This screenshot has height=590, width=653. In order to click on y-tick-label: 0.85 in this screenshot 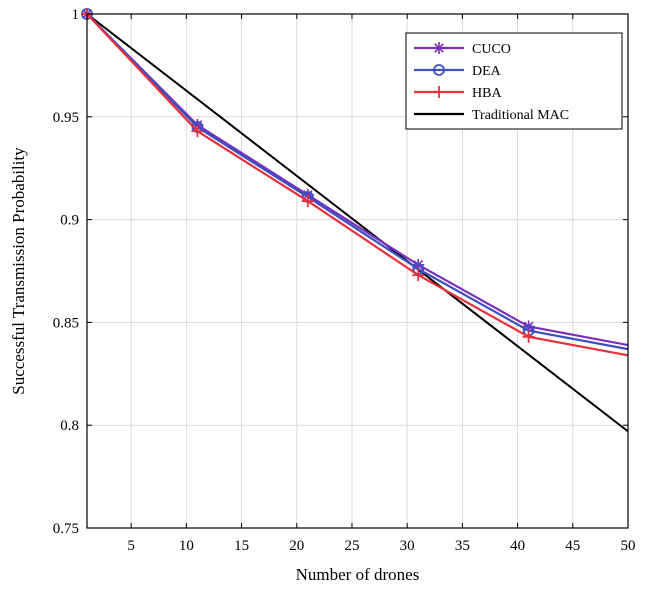, I will do `click(66, 323)`.